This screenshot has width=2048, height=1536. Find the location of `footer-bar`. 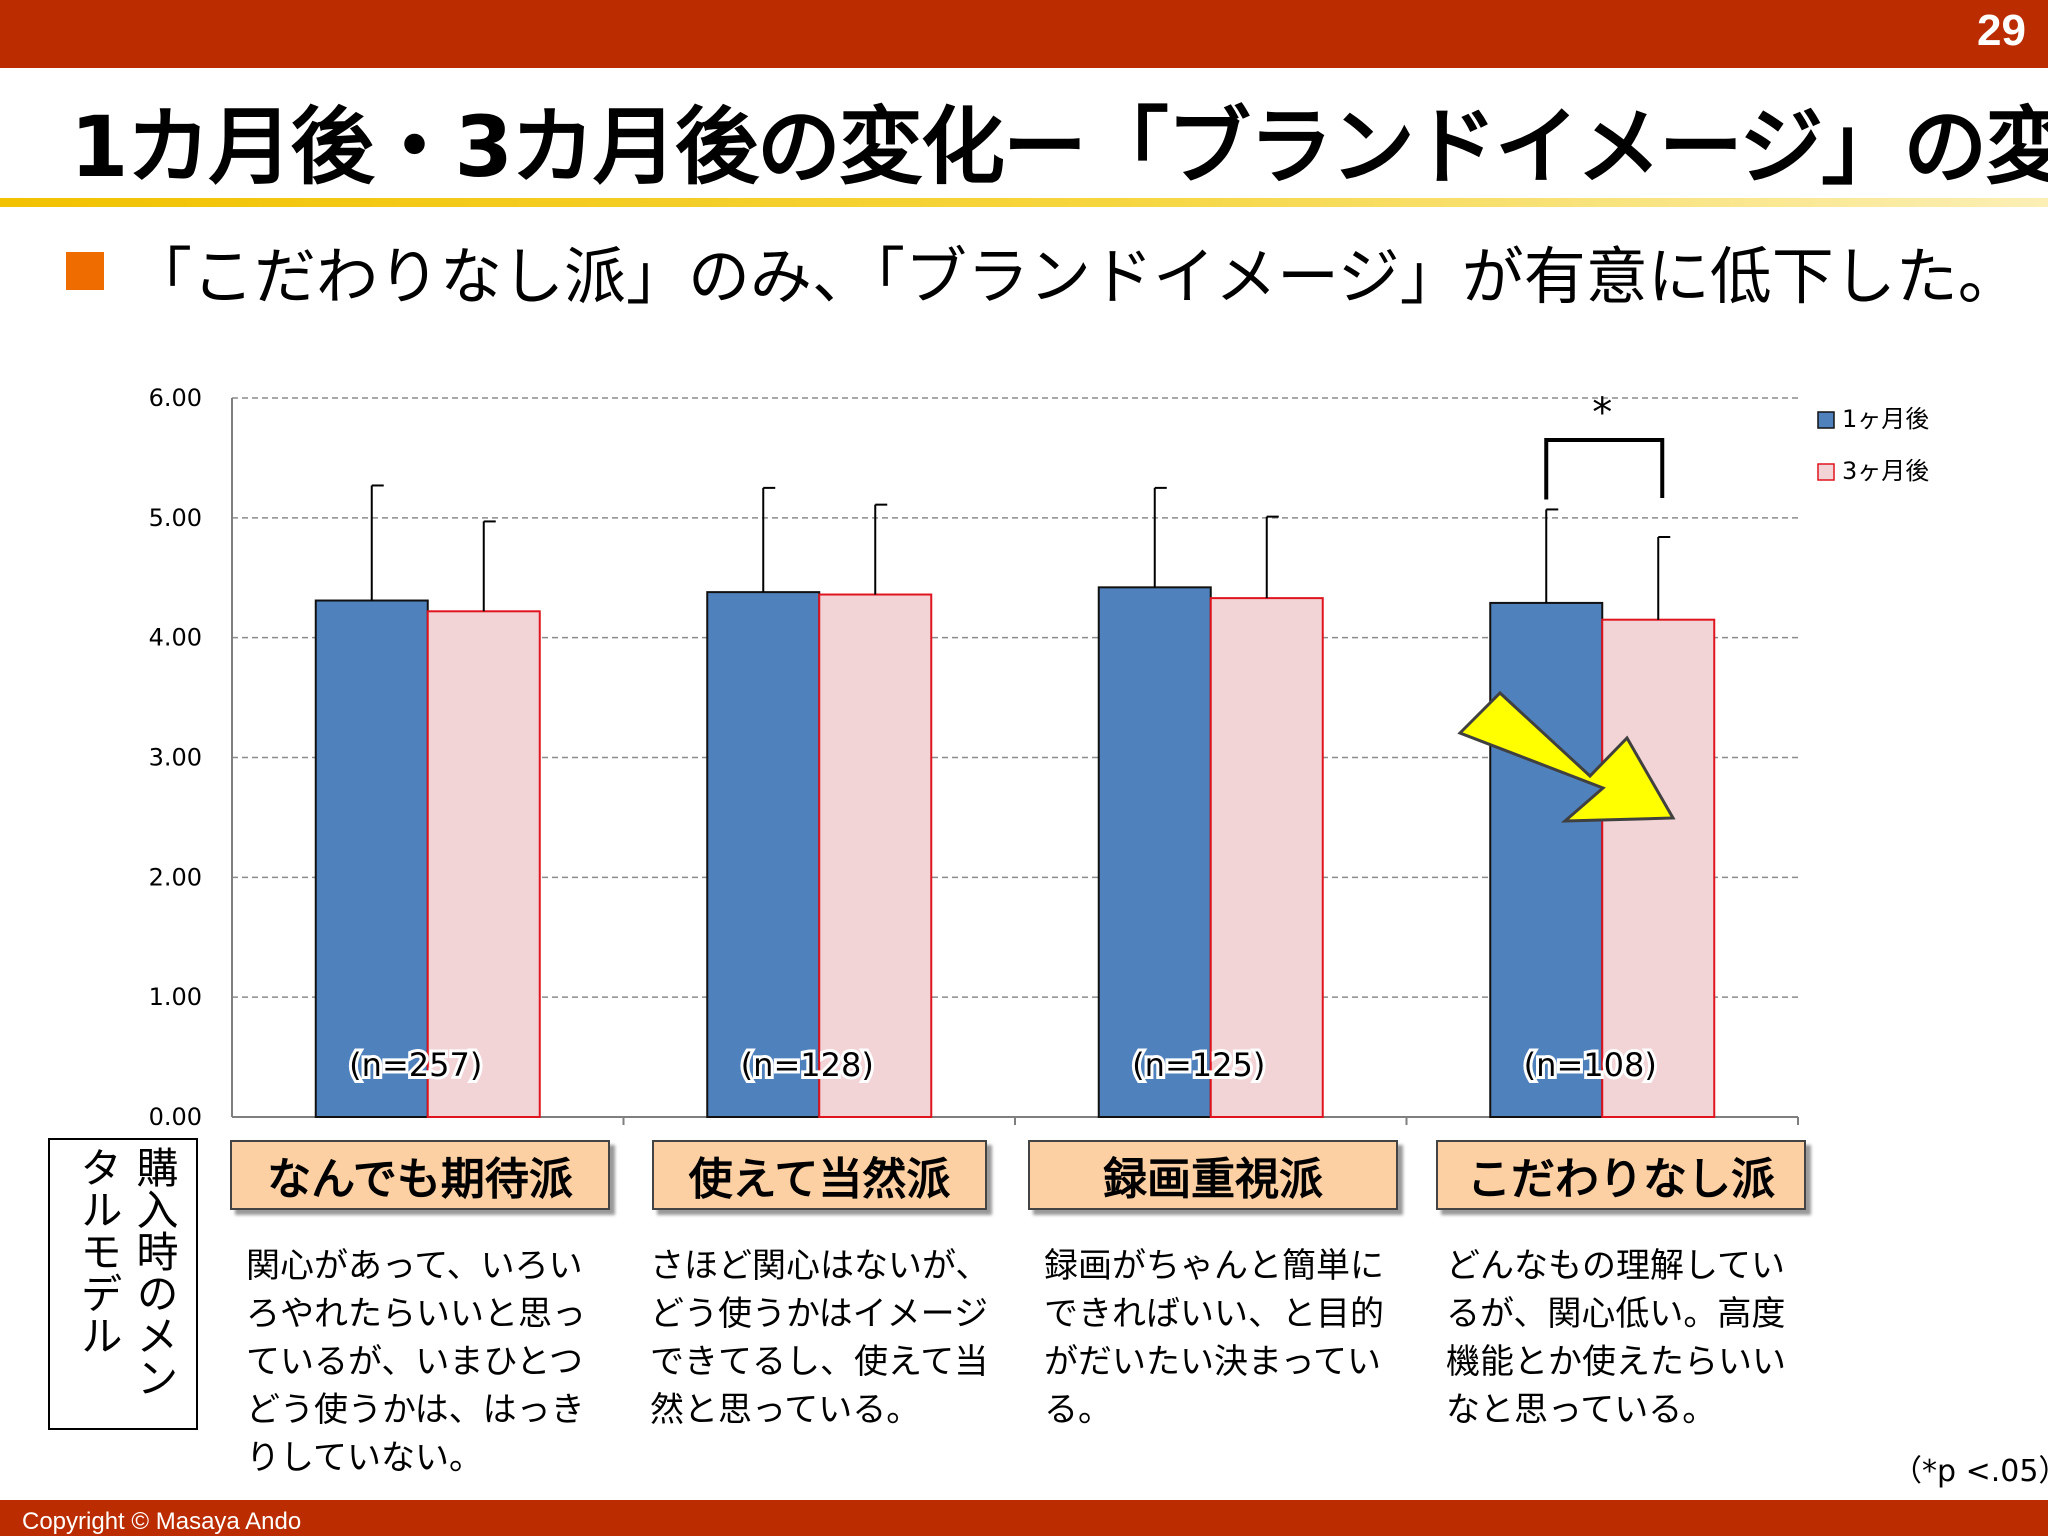

footer-bar is located at coordinates (1024, 1518).